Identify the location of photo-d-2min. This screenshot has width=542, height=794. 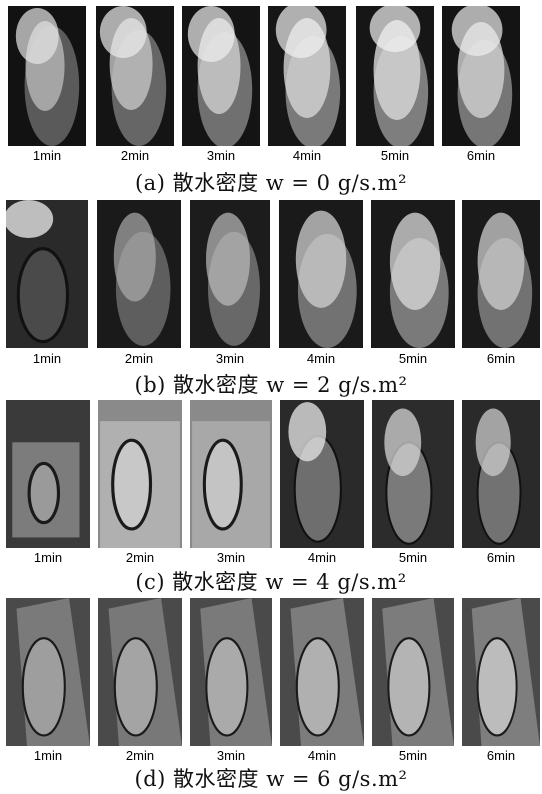
(140, 672).